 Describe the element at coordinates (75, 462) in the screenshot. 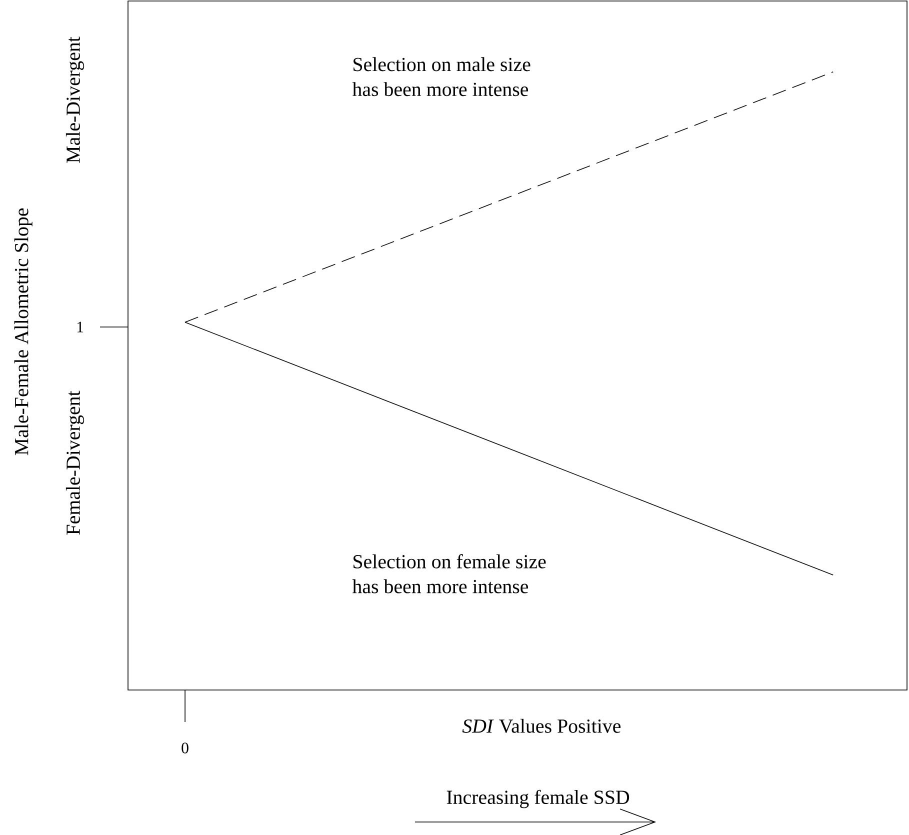

I see `text: Female-Divergent` at that location.